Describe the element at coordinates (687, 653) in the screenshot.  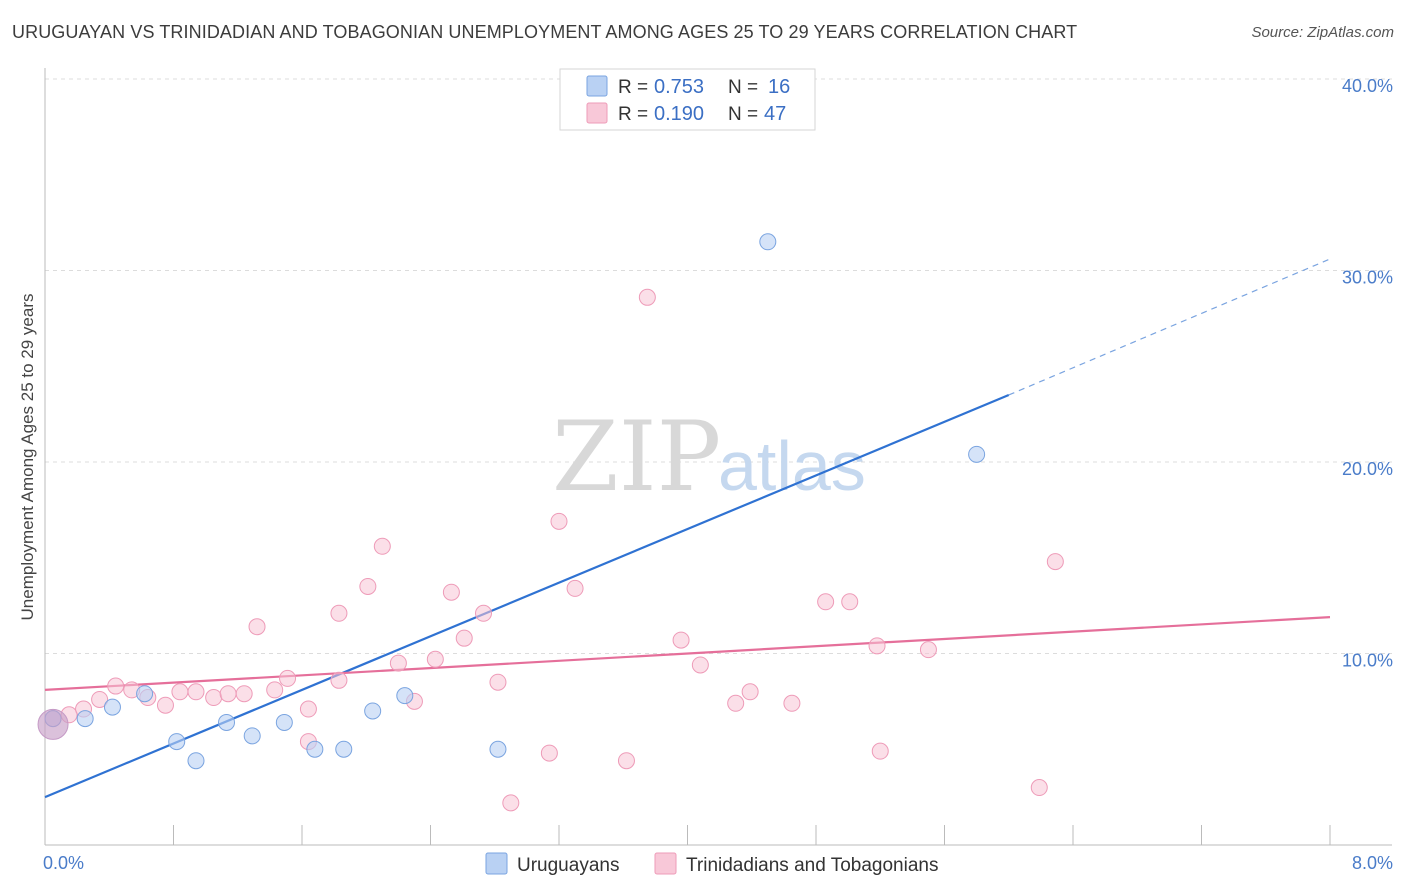
I see `trend-line-trinidadians` at that location.